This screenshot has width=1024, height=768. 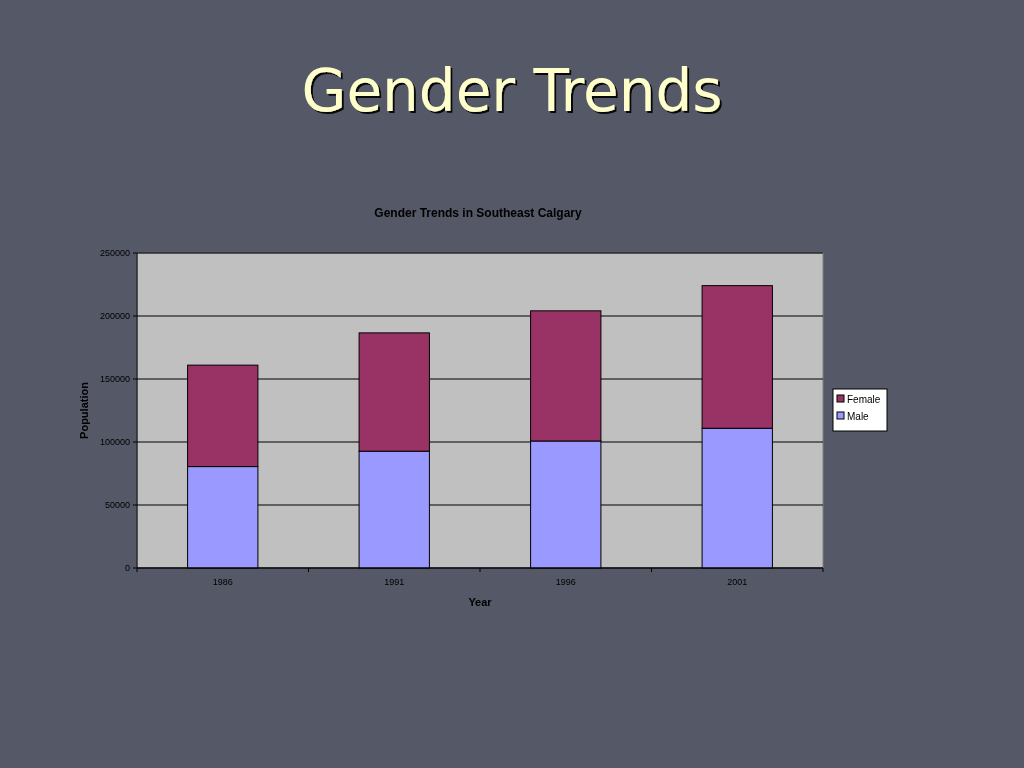 What do you see at coordinates (222, 582) in the screenshot?
I see `x-tick-label: 1986` at bounding box center [222, 582].